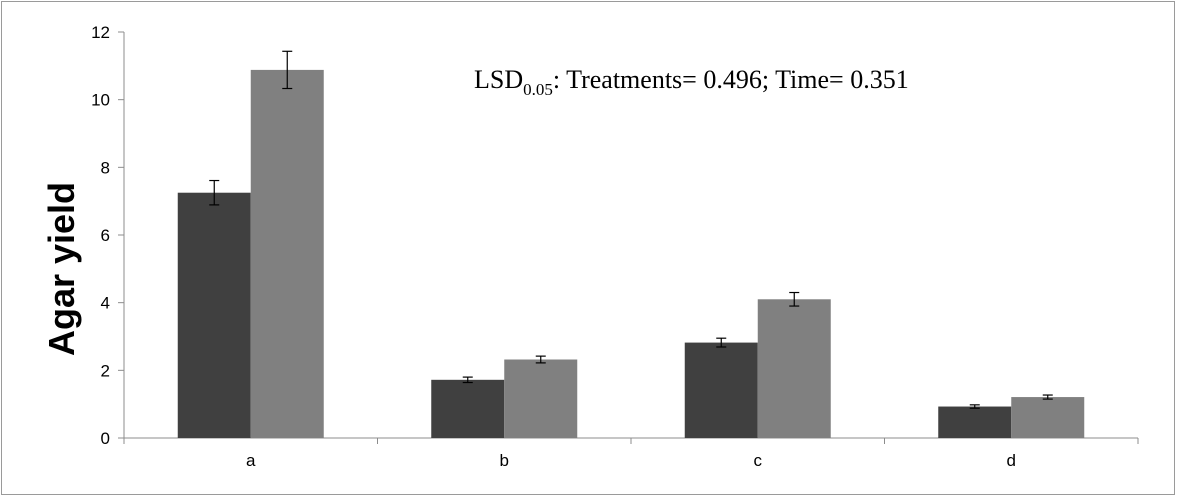  I want to click on y-tick-label: 0, so click(105, 438).